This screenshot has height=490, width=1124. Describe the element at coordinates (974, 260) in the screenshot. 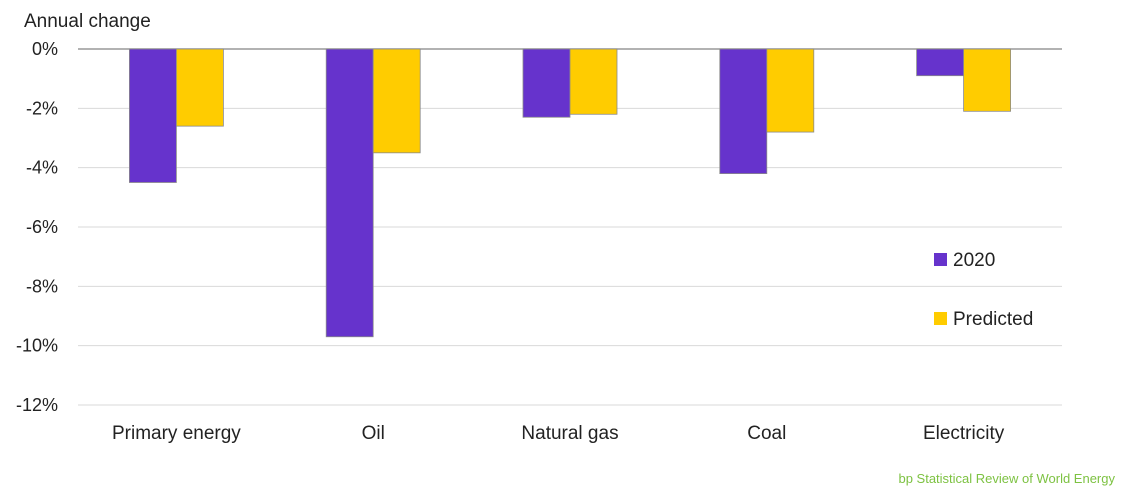

I see `legend-label: 2020` at that location.